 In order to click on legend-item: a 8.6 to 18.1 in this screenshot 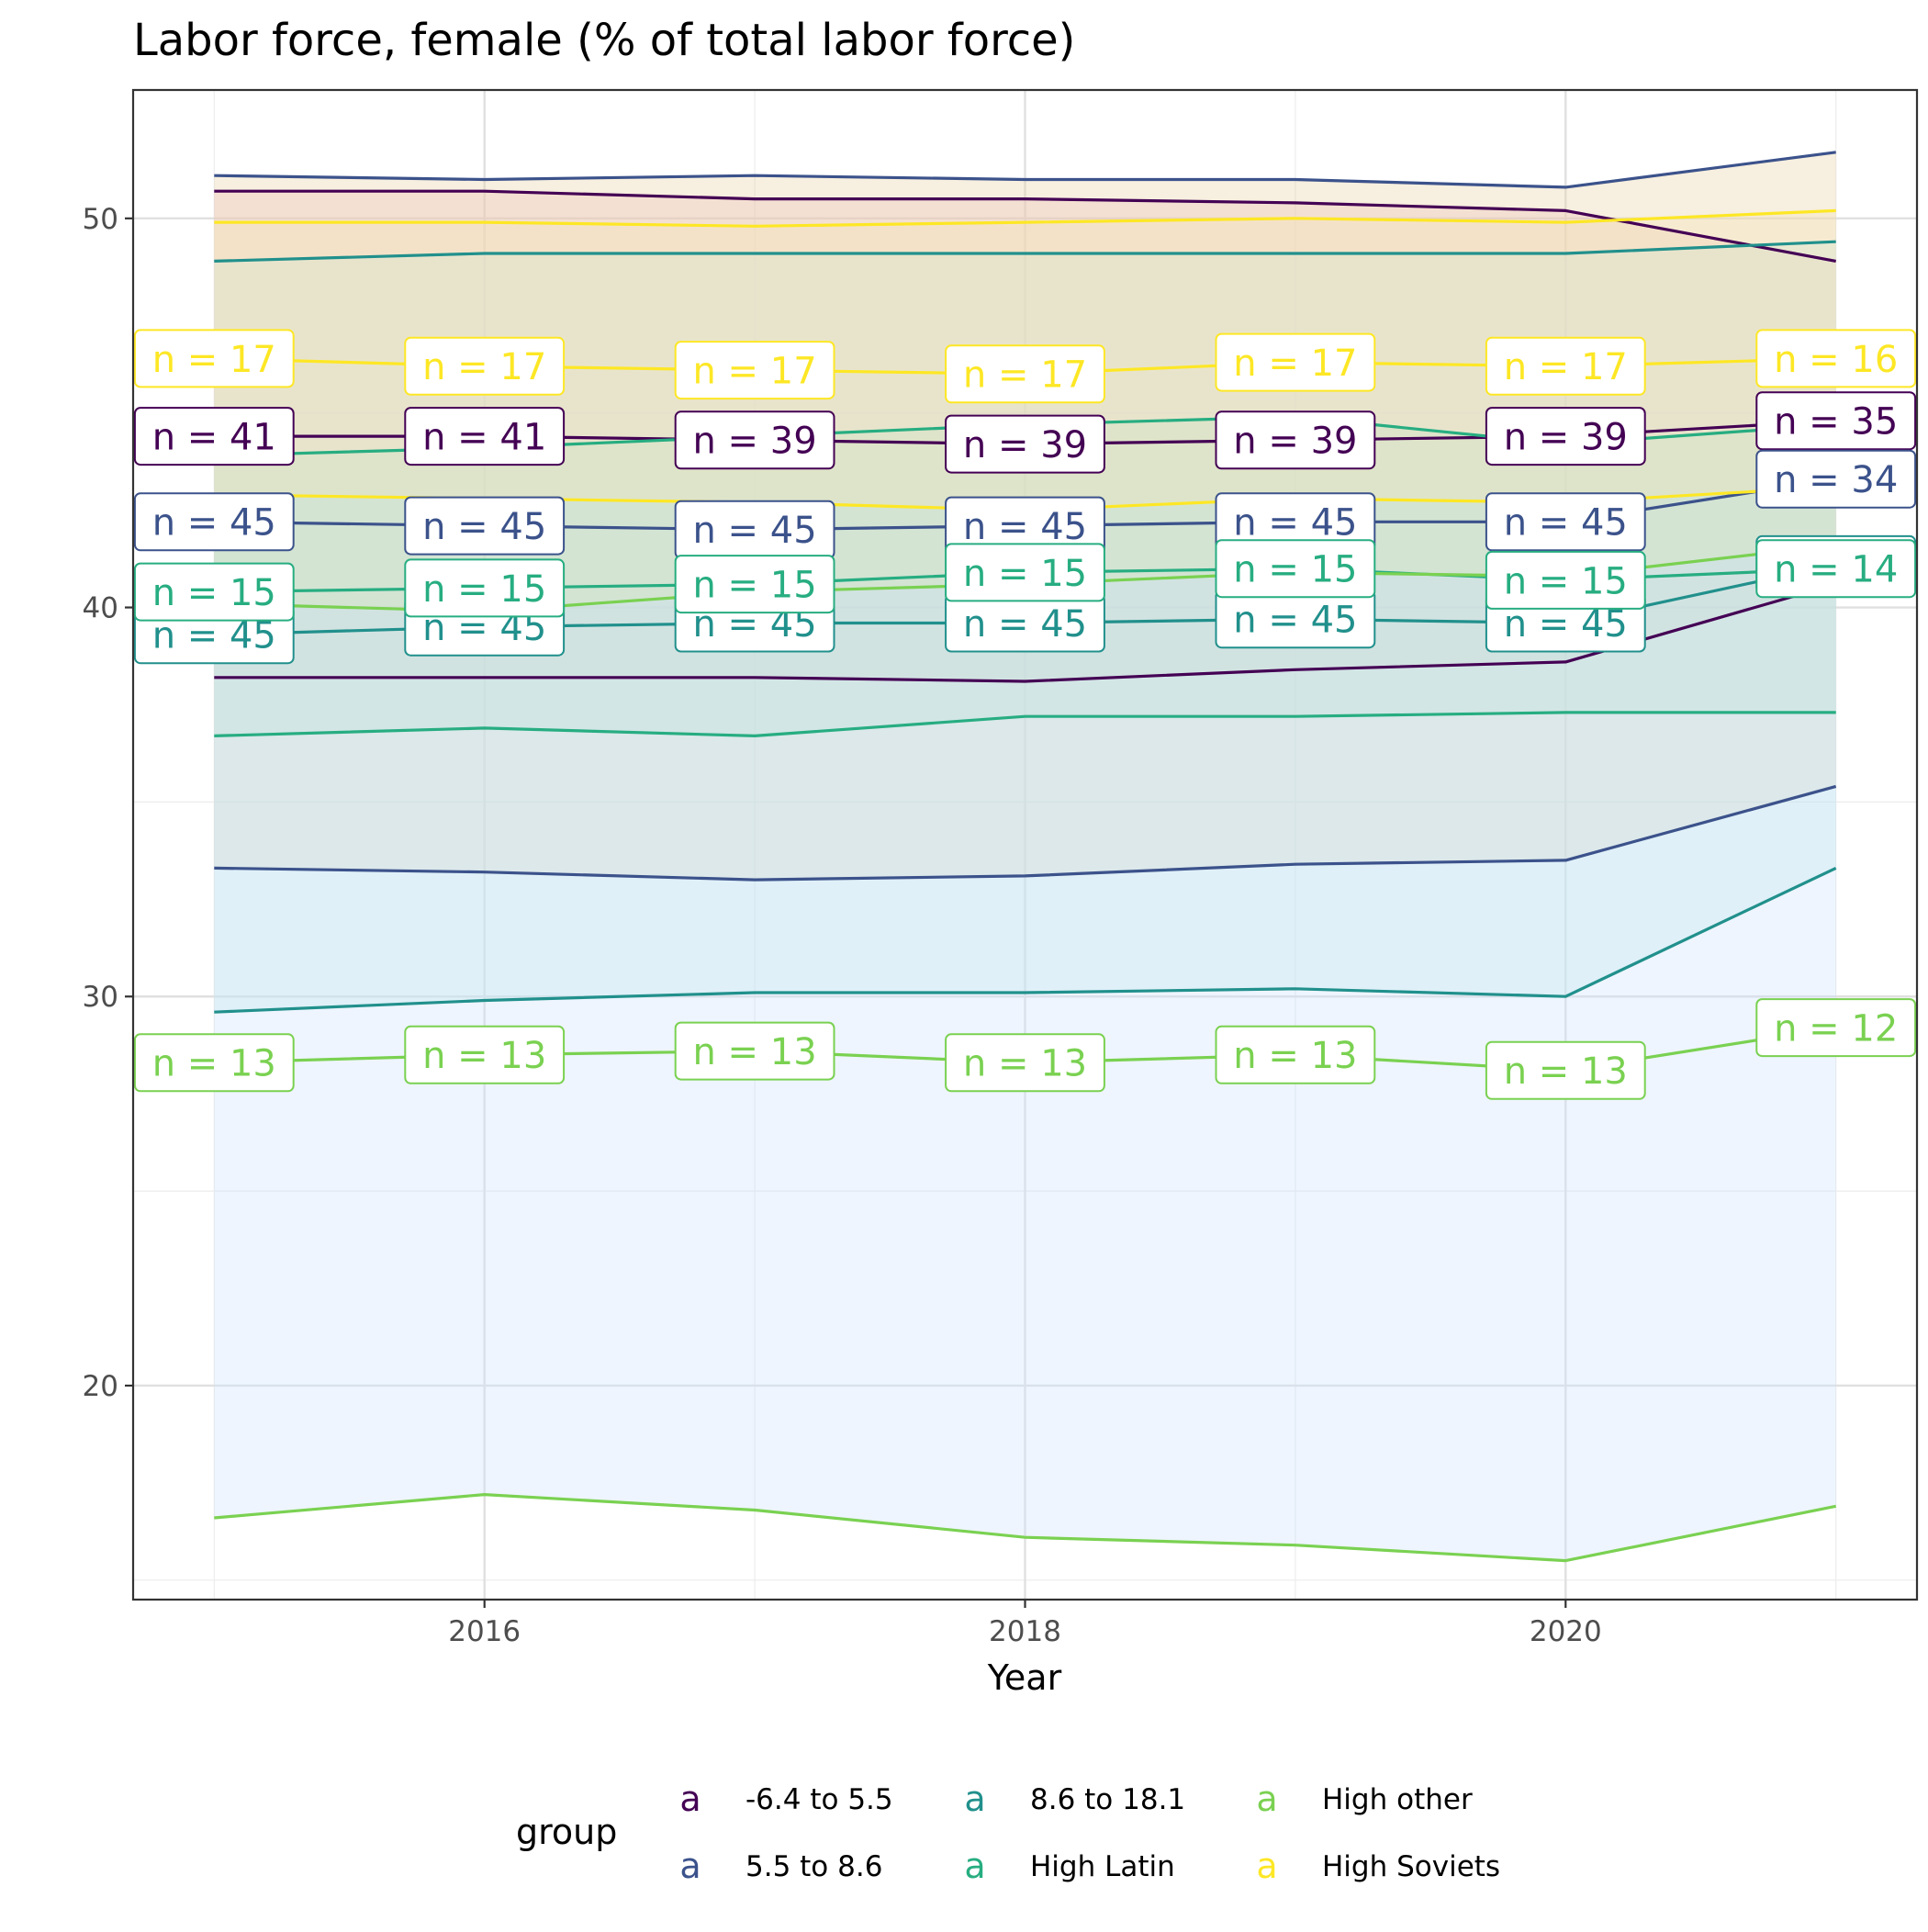, I will do `click(1074, 1799)`.